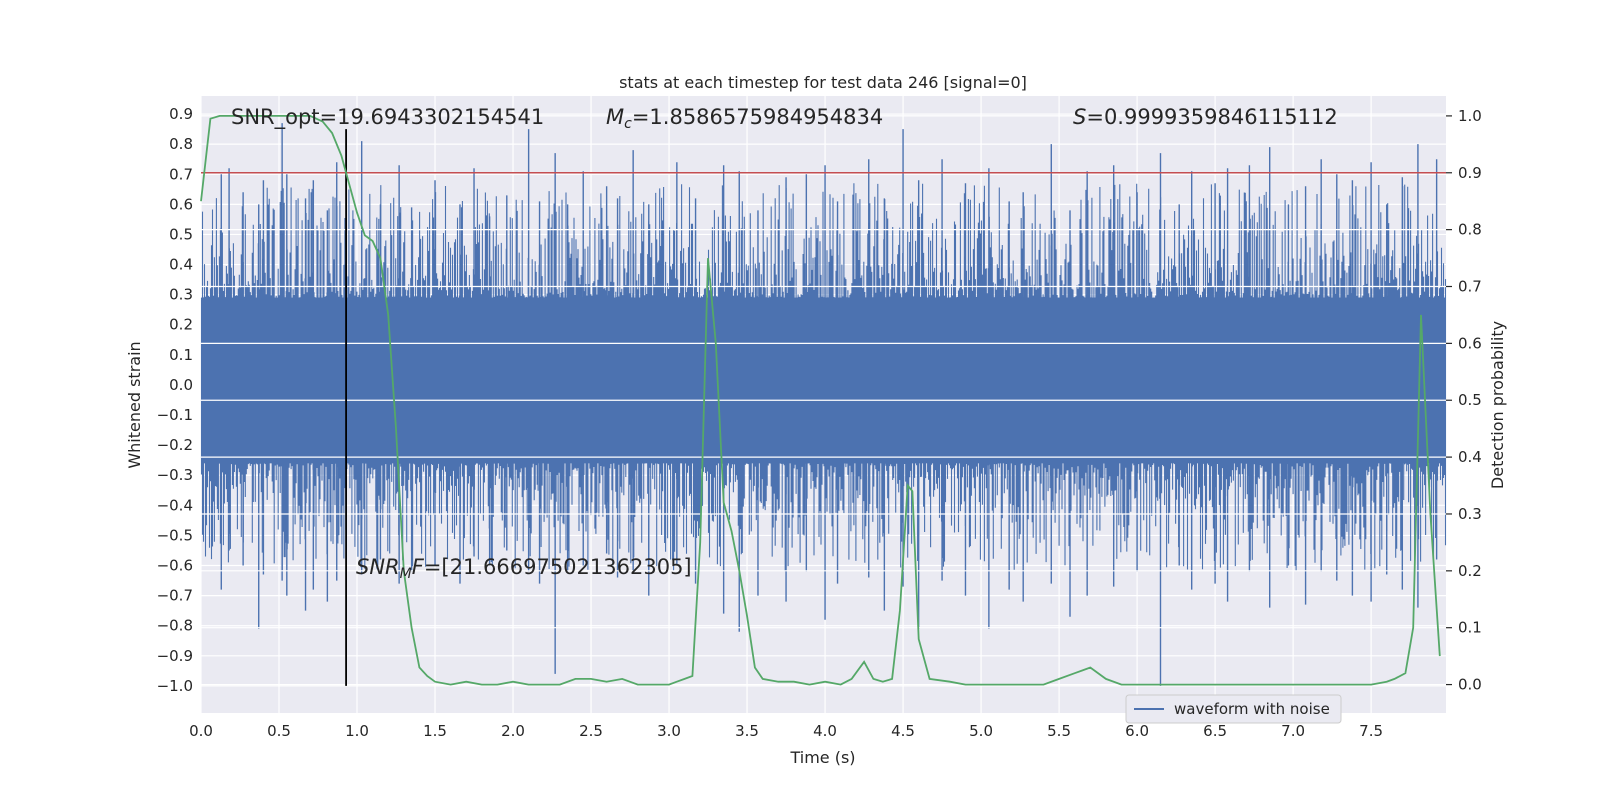 Image resolution: width=1600 pixels, height=800 pixels. What do you see at coordinates (181, 114) in the screenshot?
I see `y-tick-label: 0.9` at bounding box center [181, 114].